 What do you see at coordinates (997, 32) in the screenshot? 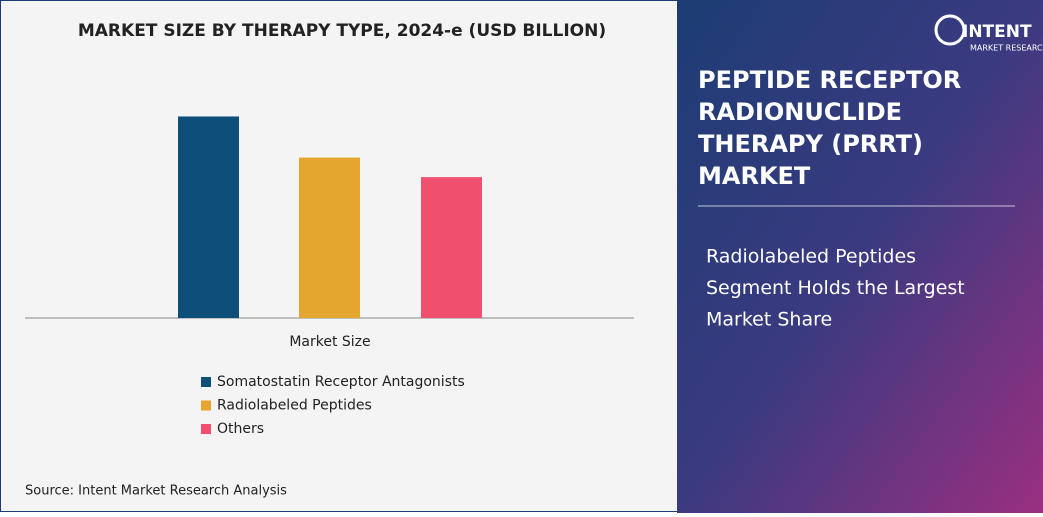
I see `logo: INTENT` at bounding box center [997, 32].